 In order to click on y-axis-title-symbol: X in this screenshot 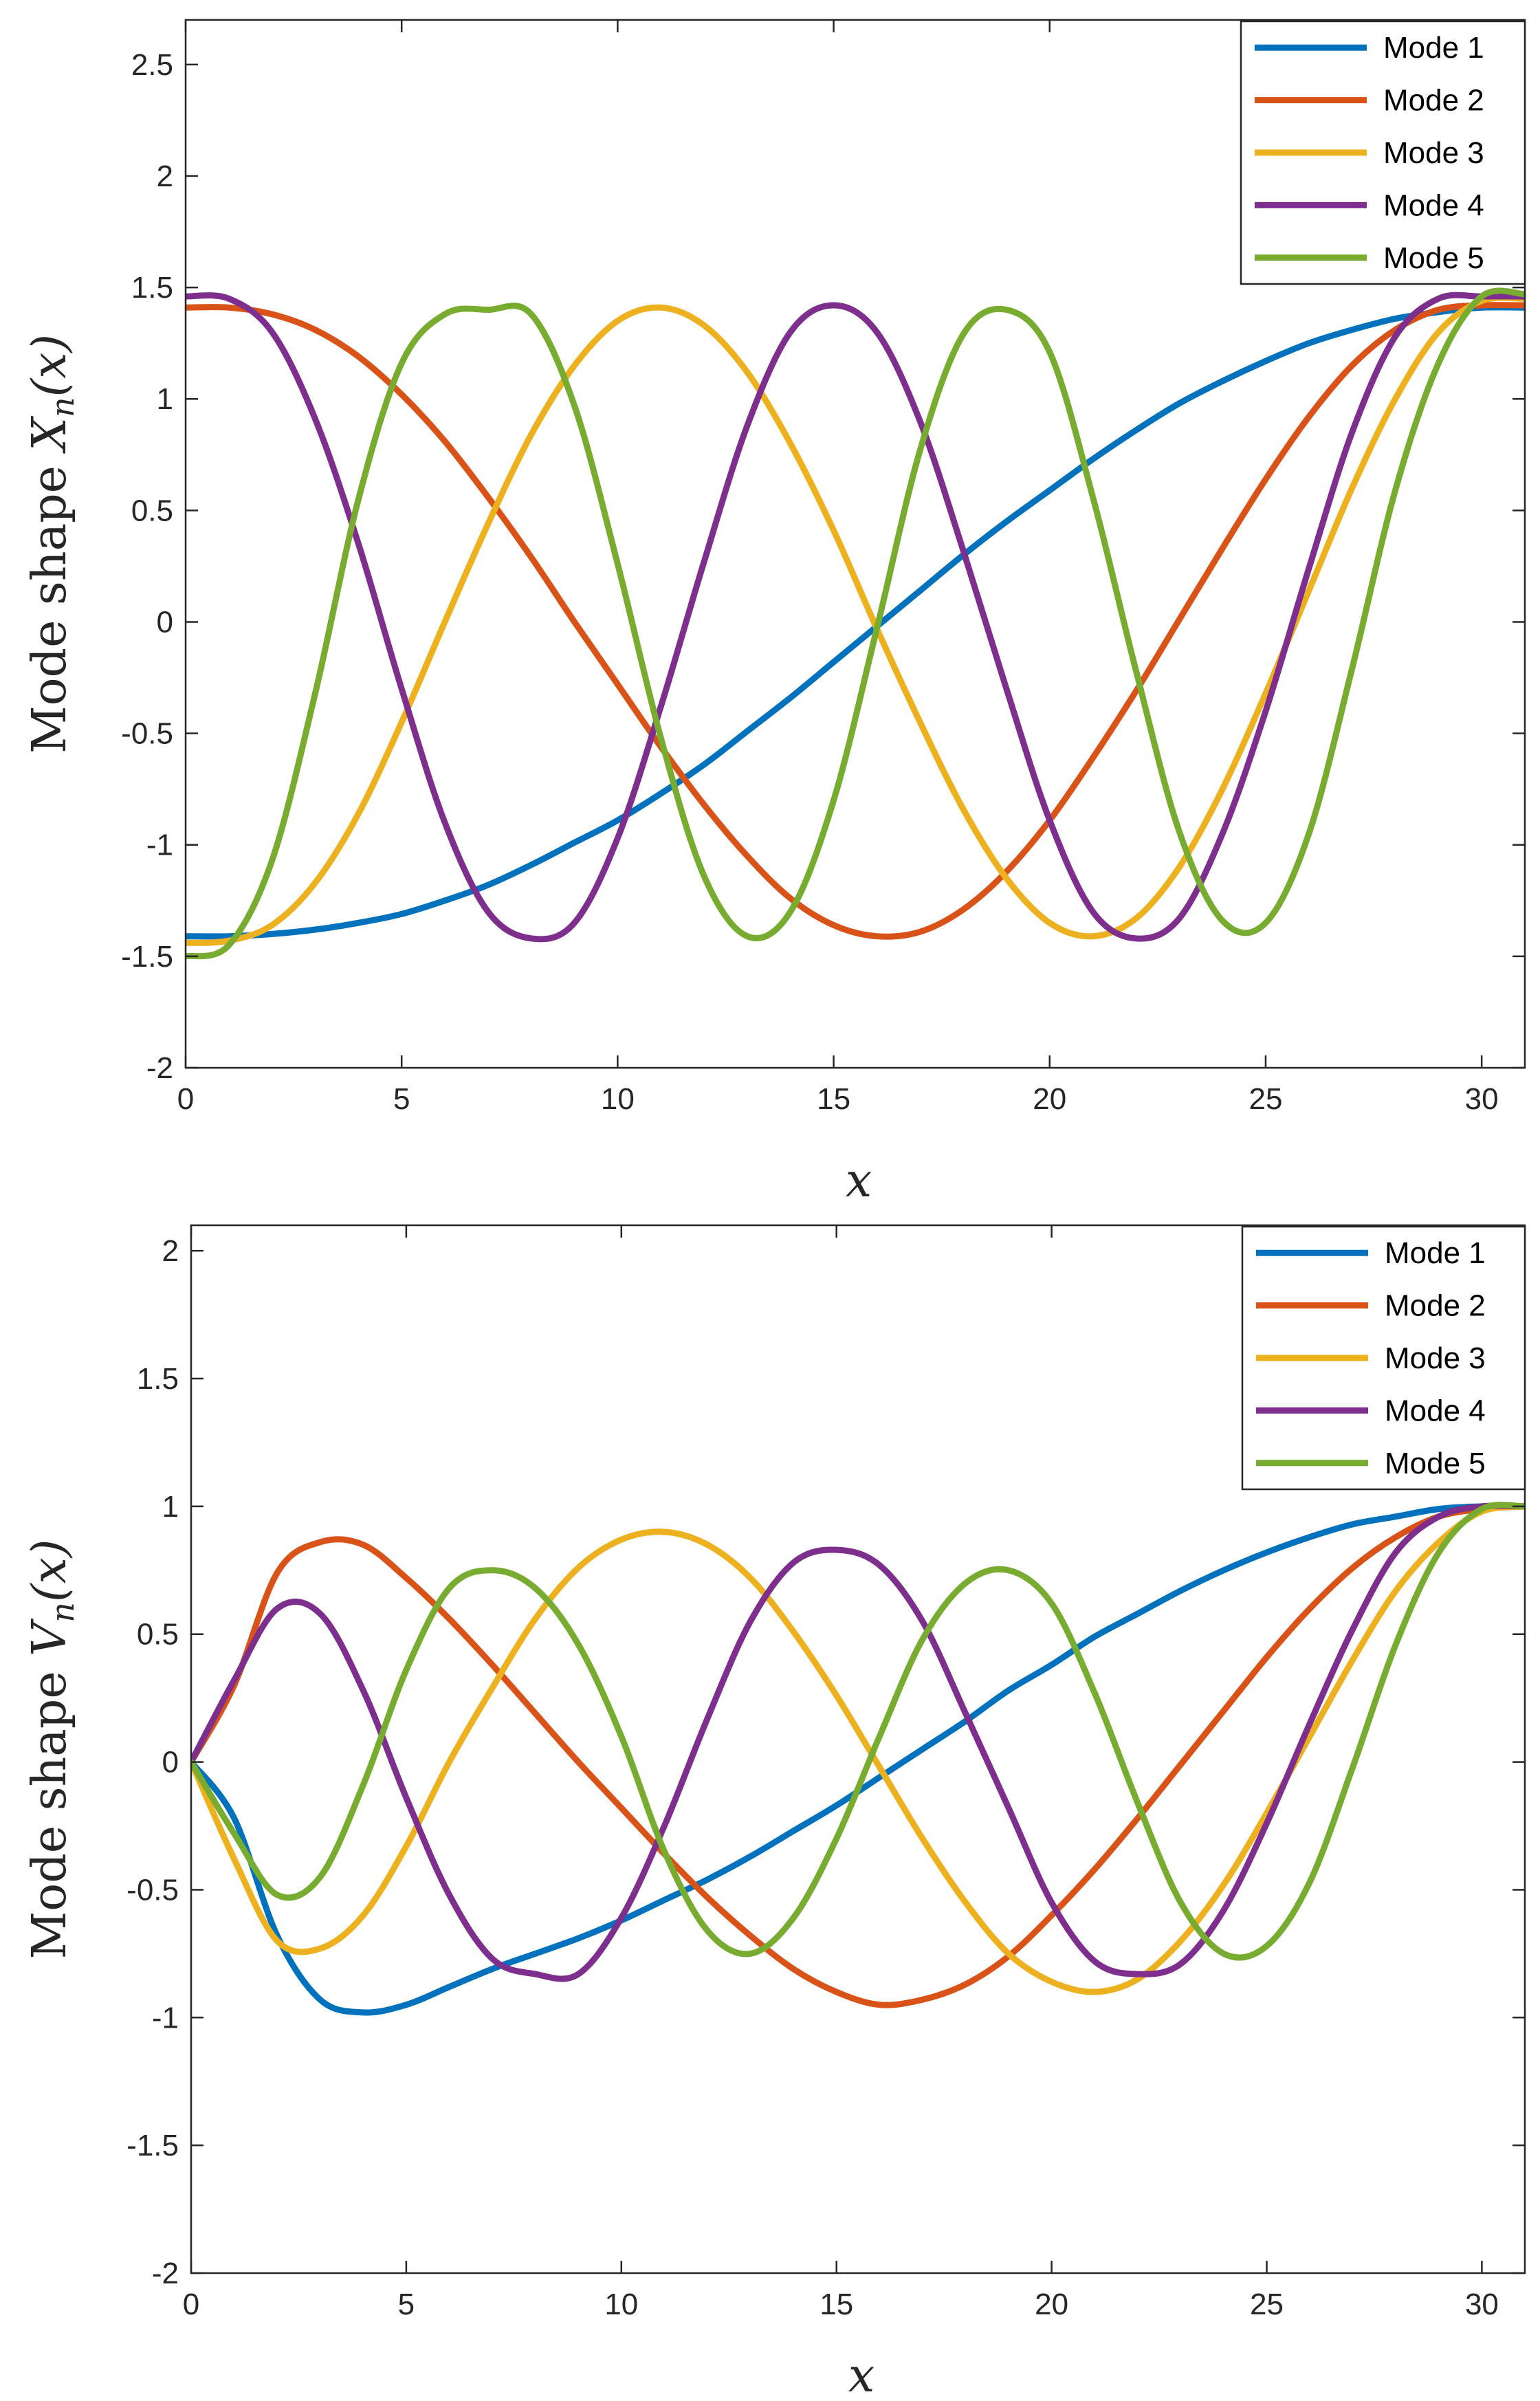, I will do `click(50, 434)`.